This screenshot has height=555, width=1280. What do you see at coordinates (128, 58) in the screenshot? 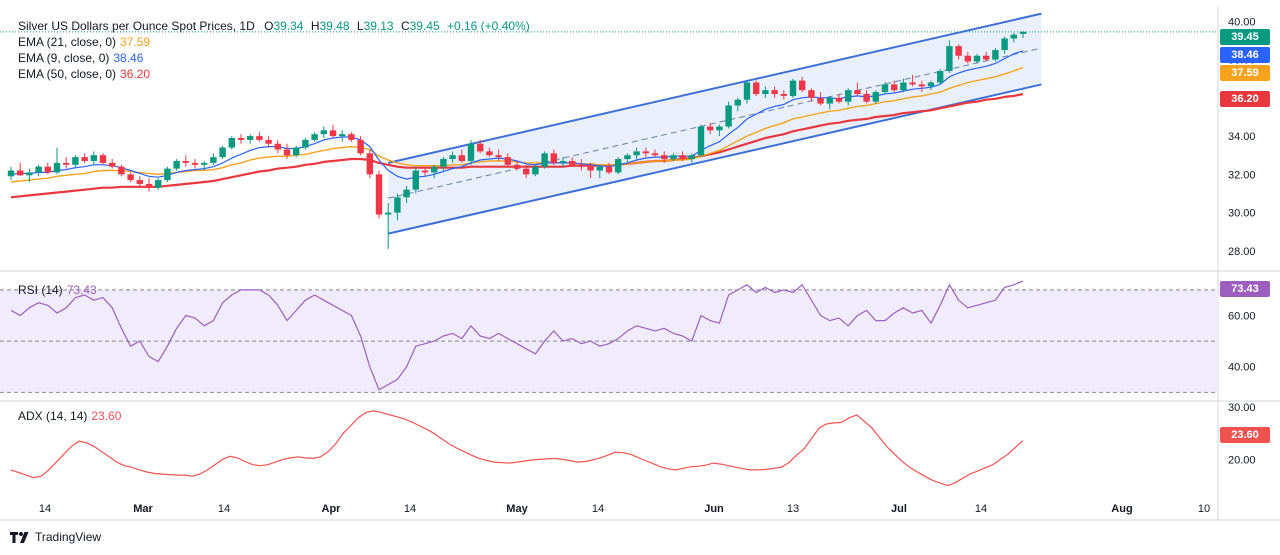
I see `ema9-legend-value: 38.46` at bounding box center [128, 58].